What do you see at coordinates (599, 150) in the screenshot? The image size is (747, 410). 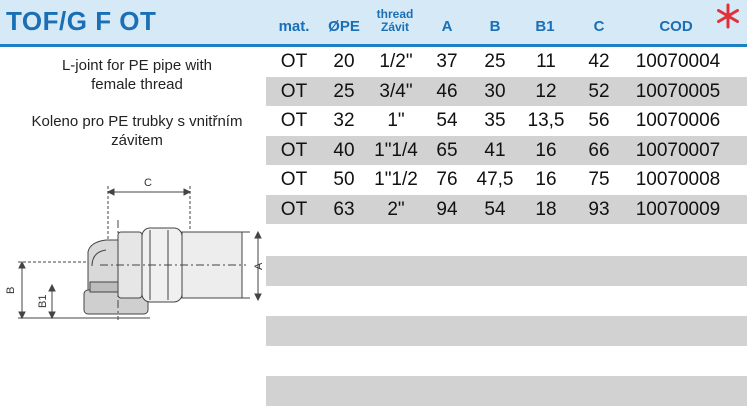 I see `cell-c: 66` at bounding box center [599, 150].